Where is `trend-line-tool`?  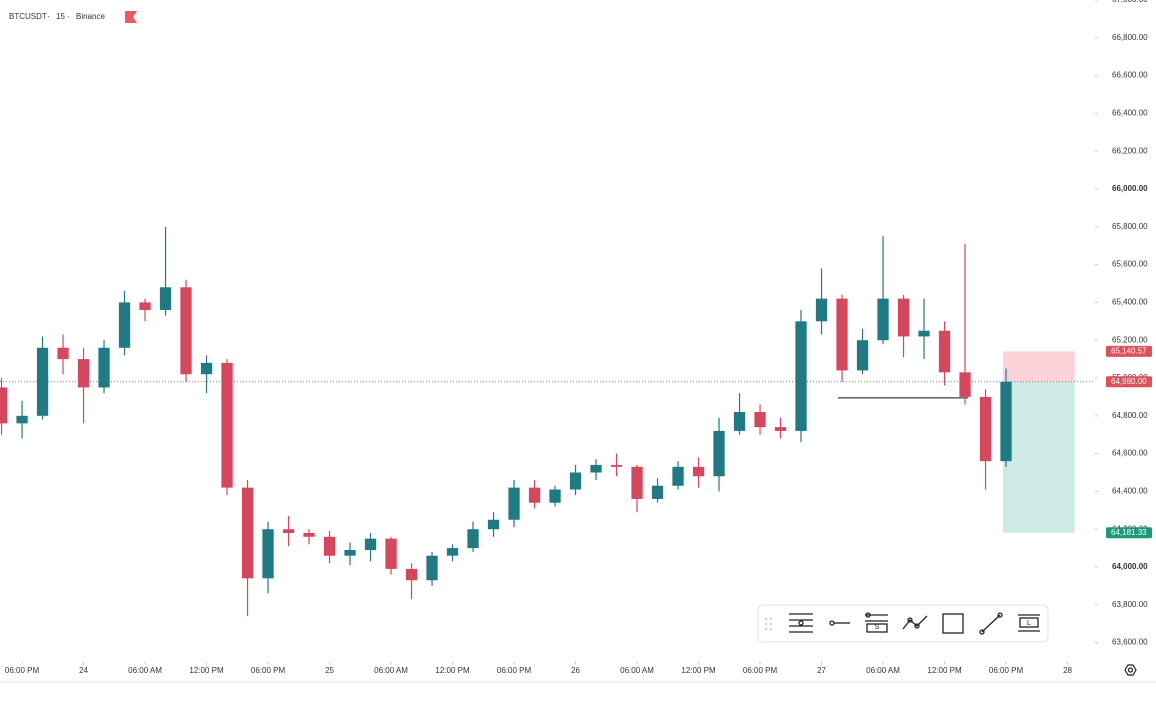
trend-line-tool is located at coordinates (991, 623).